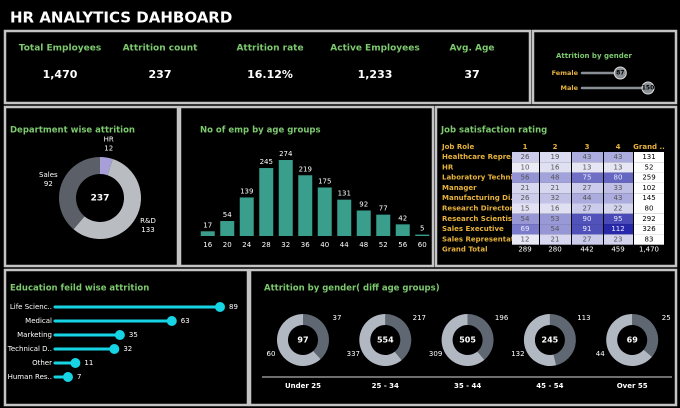 The width and height of the screenshot is (680, 408). Describe the element at coordinates (620, 73) in the screenshot. I see `value-label: 87` at that location.